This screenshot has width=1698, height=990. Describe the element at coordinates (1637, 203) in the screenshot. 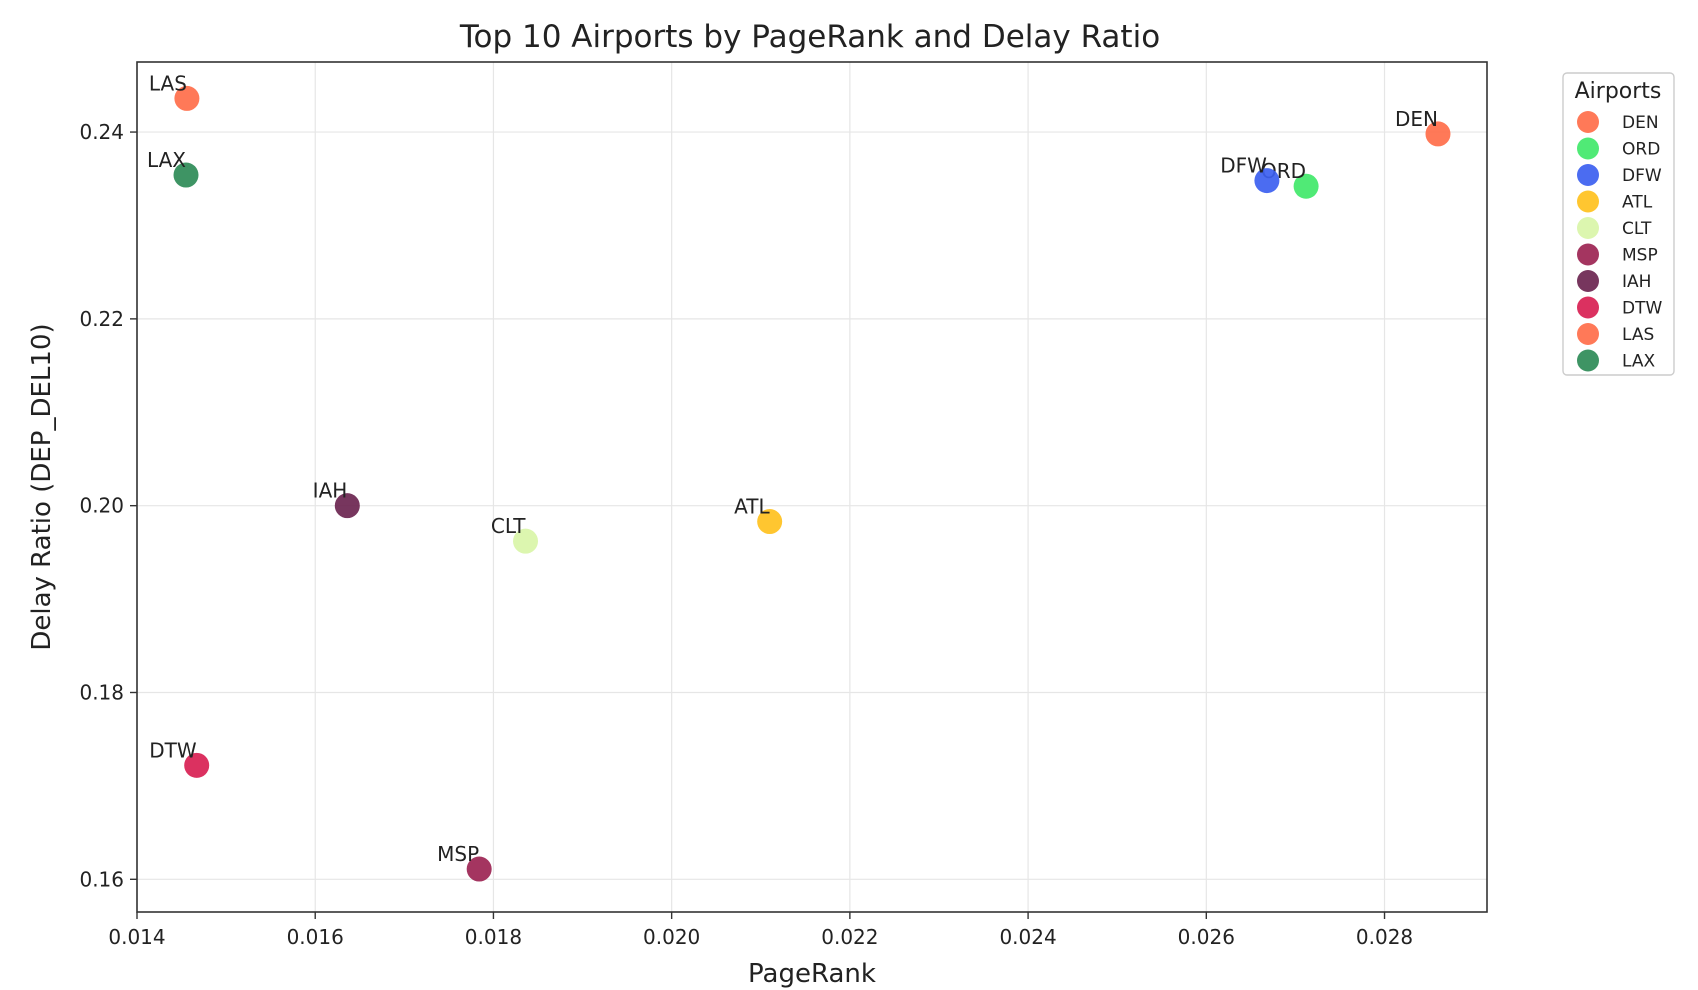

I see `legend-label-atl: ATL` at that location.